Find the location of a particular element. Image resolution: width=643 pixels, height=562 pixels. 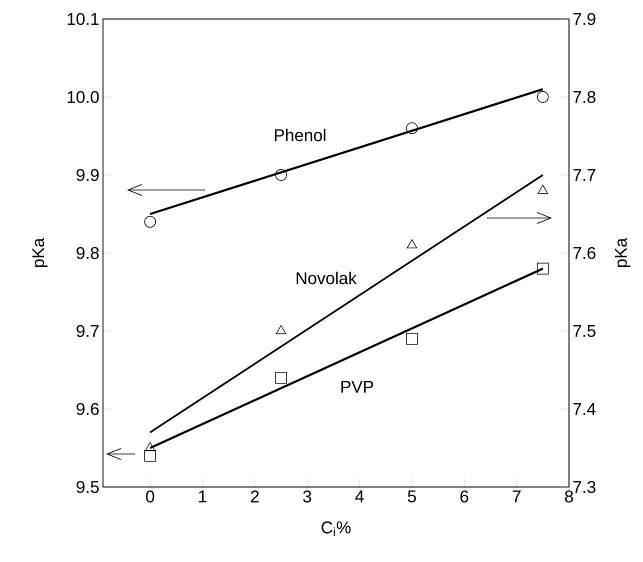

y2-tick-label: 7.9 is located at coordinates (584, 19).